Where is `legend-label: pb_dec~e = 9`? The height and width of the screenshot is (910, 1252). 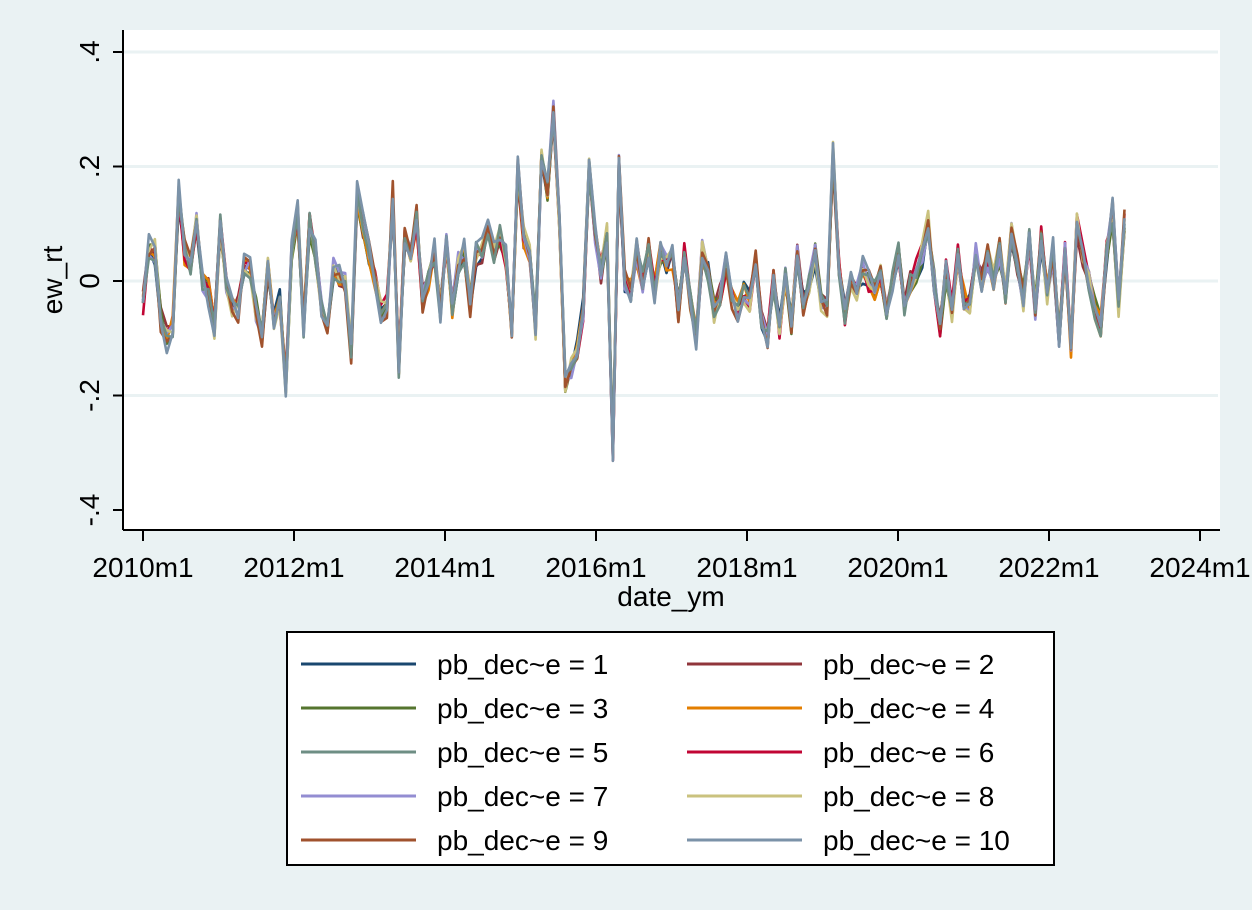 legend-label: pb_dec~e = 9 is located at coordinates (522, 840).